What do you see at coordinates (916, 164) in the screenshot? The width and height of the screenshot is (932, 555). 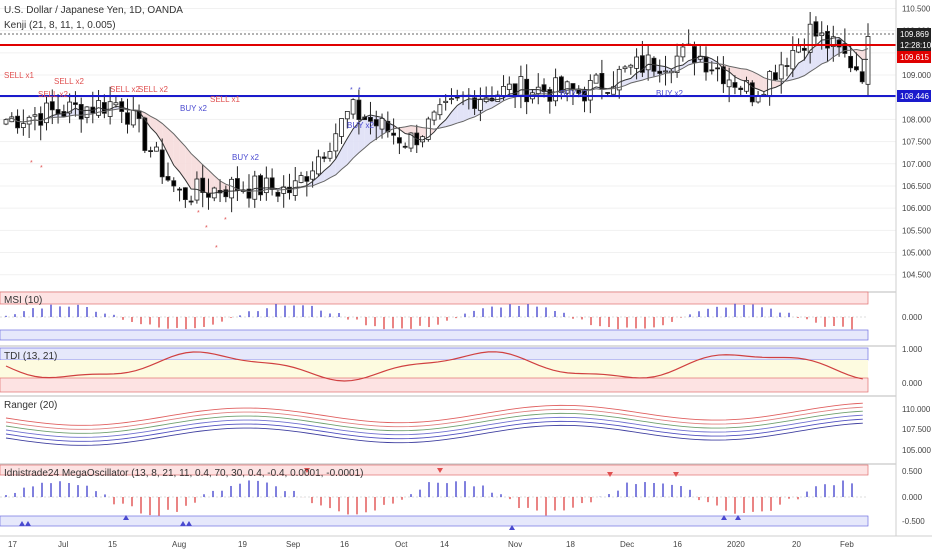 I see `price-tick-label: 107.000` at bounding box center [916, 164].